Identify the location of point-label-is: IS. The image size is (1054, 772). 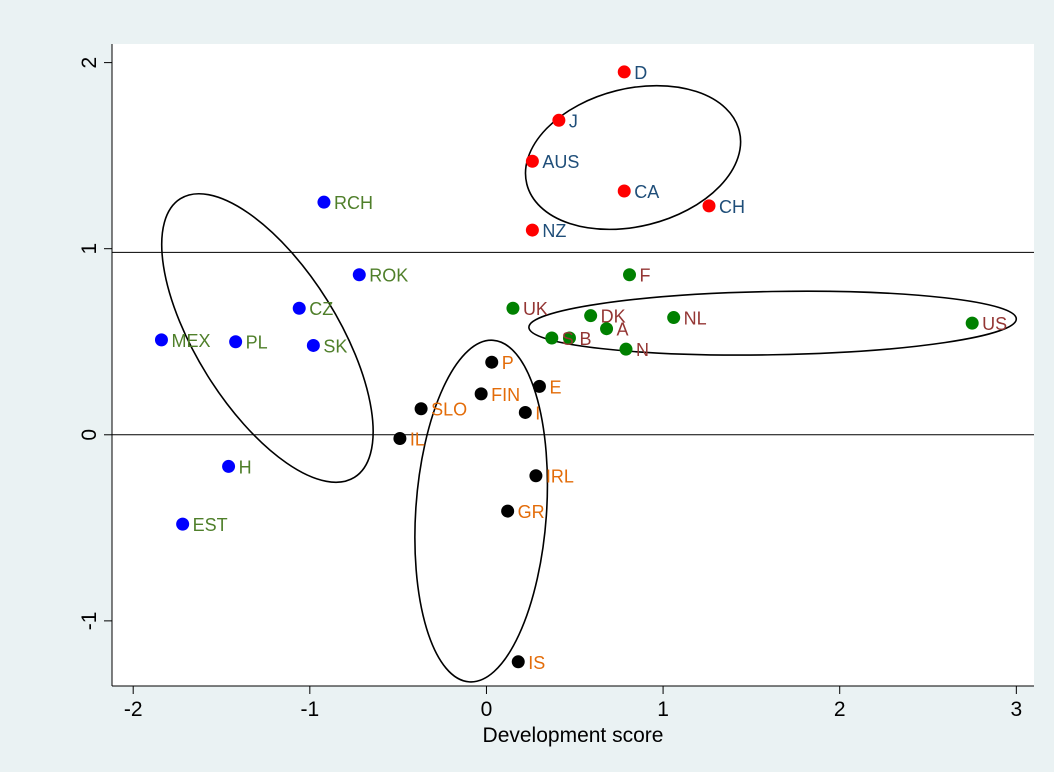
(536, 663).